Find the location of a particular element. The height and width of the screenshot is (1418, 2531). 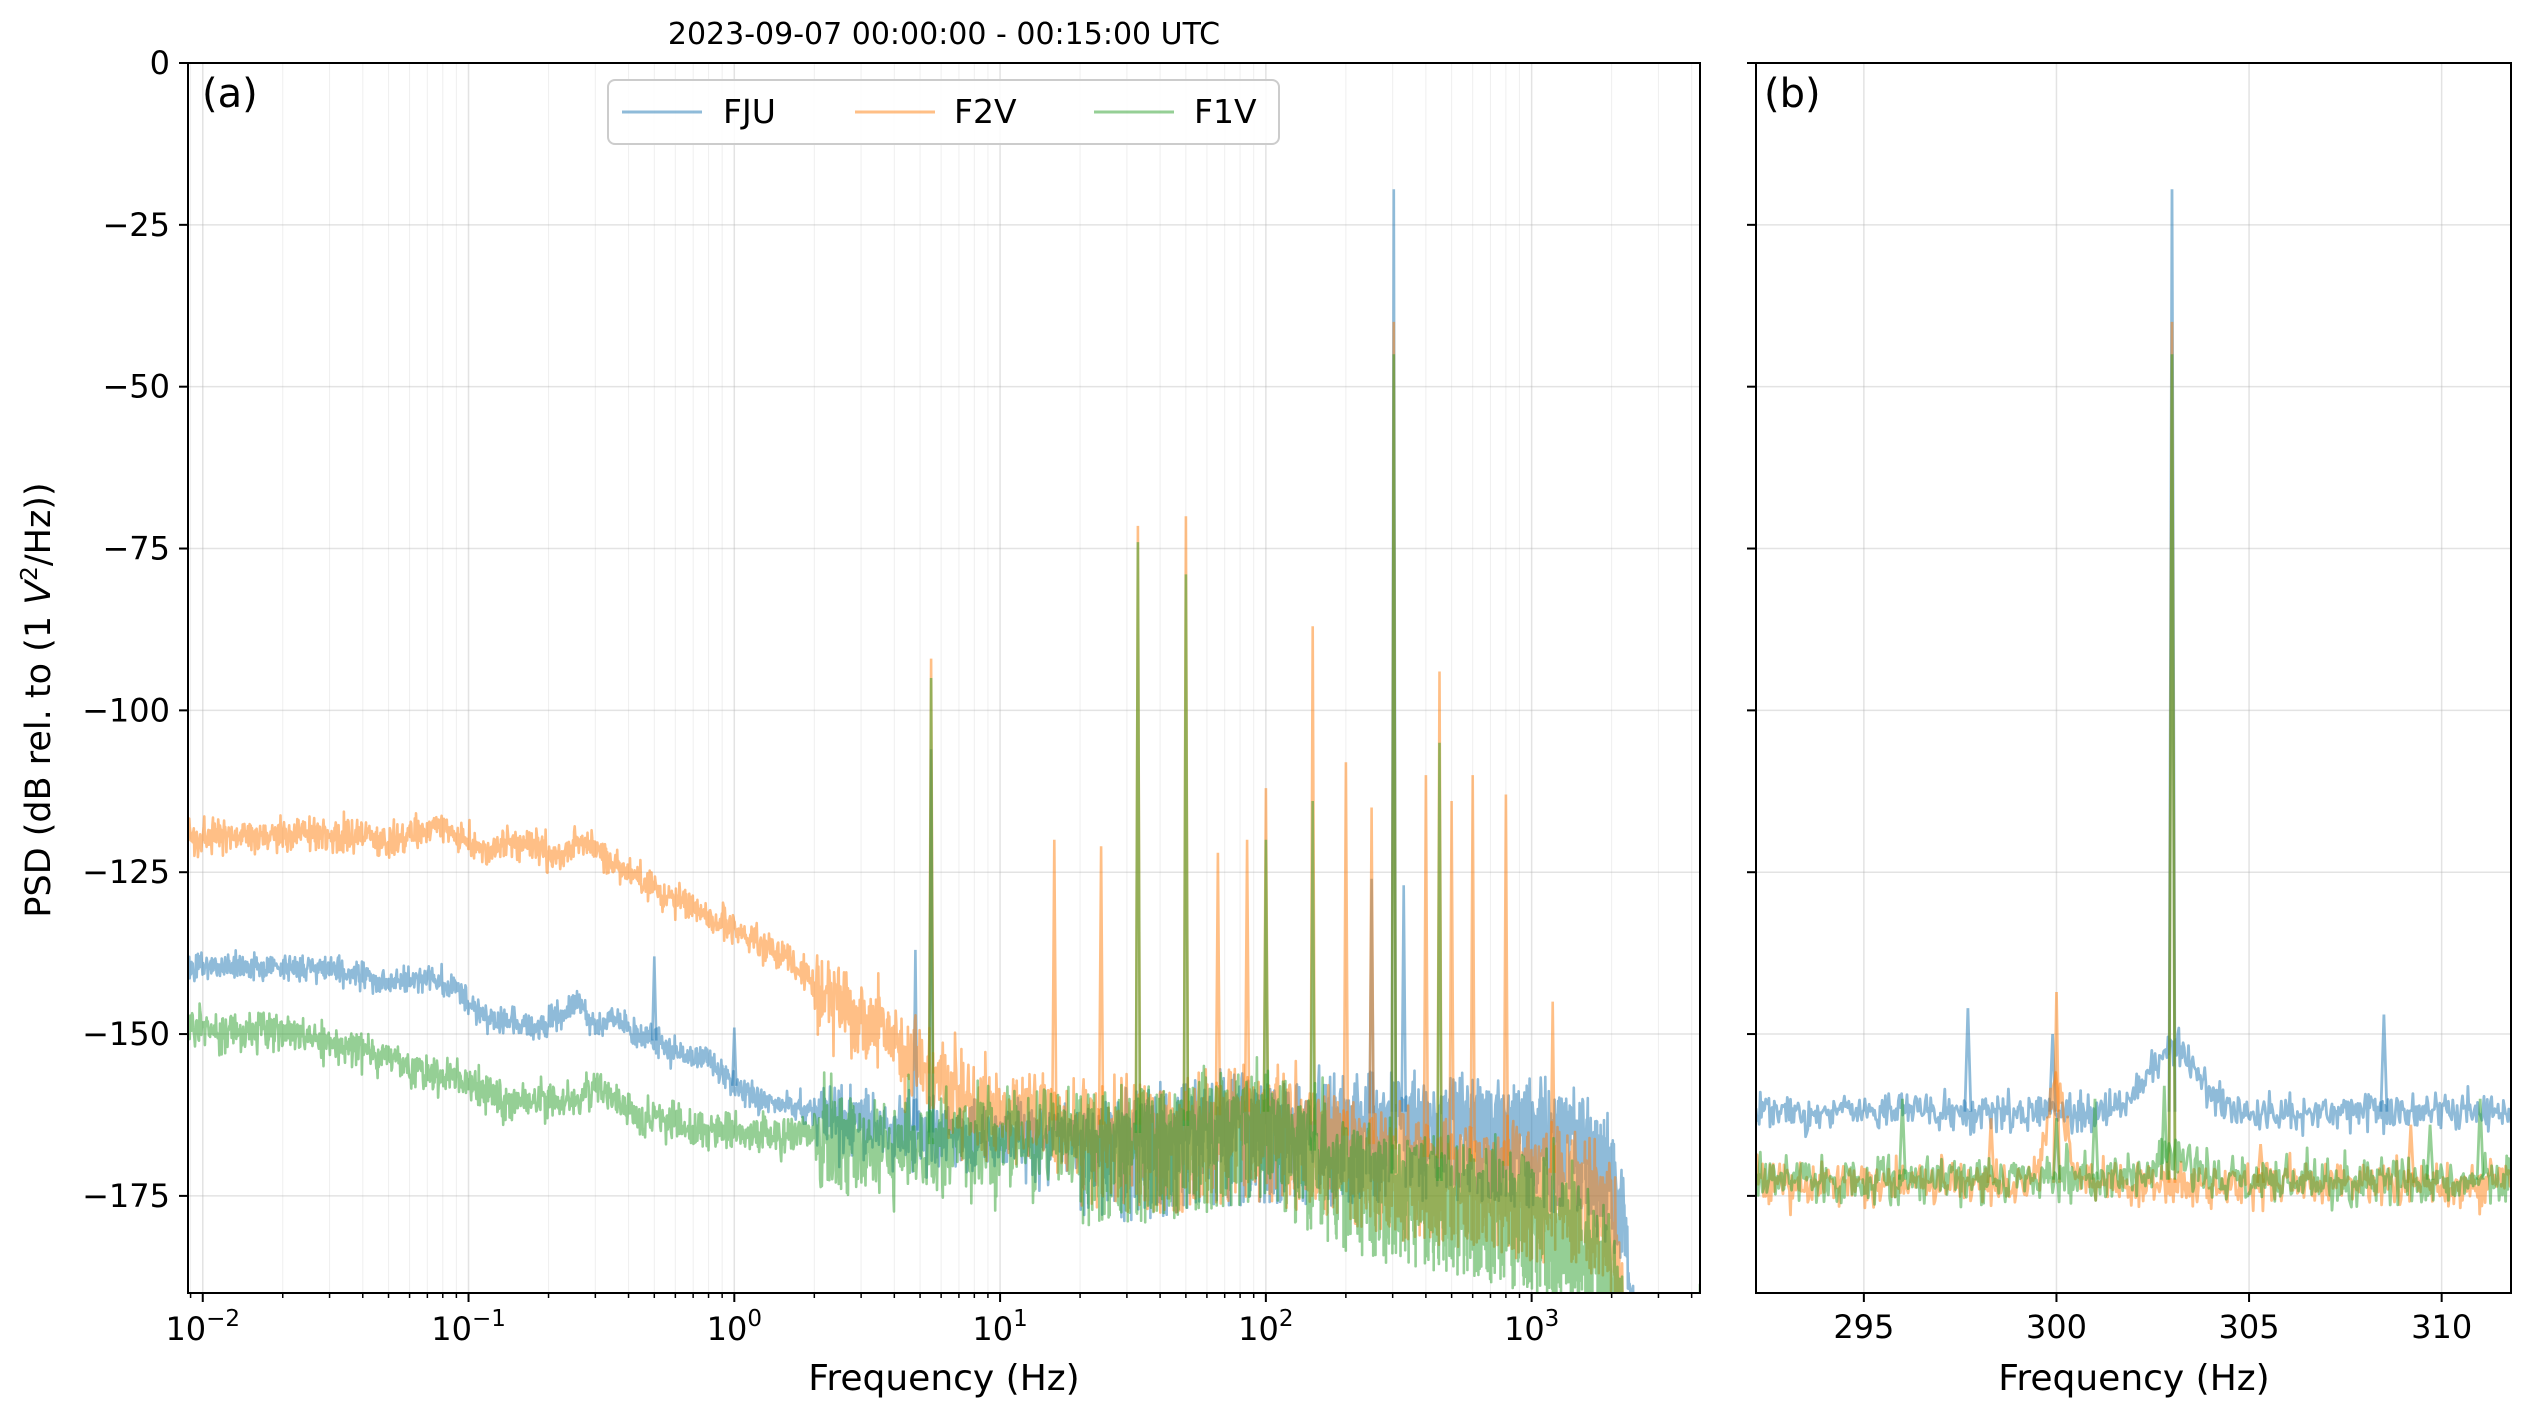

x-tick-label: 310 is located at coordinates (2441, 1327).